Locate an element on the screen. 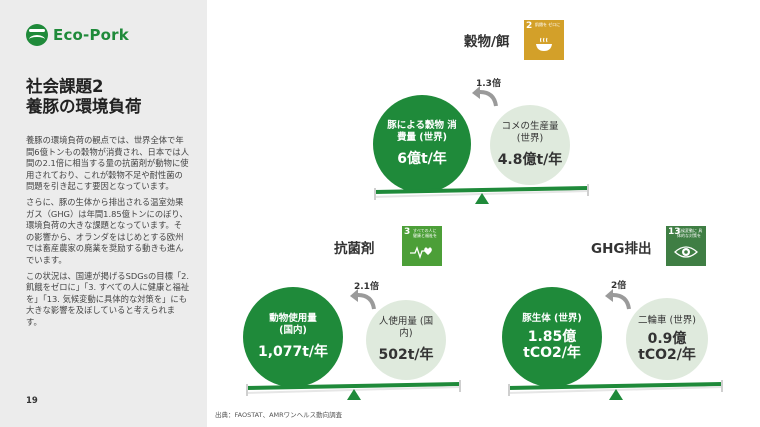 The height and width of the screenshot is (427, 760). sdg-badge-2: 2 飢餓を ゼロに is located at coordinates (544, 40).